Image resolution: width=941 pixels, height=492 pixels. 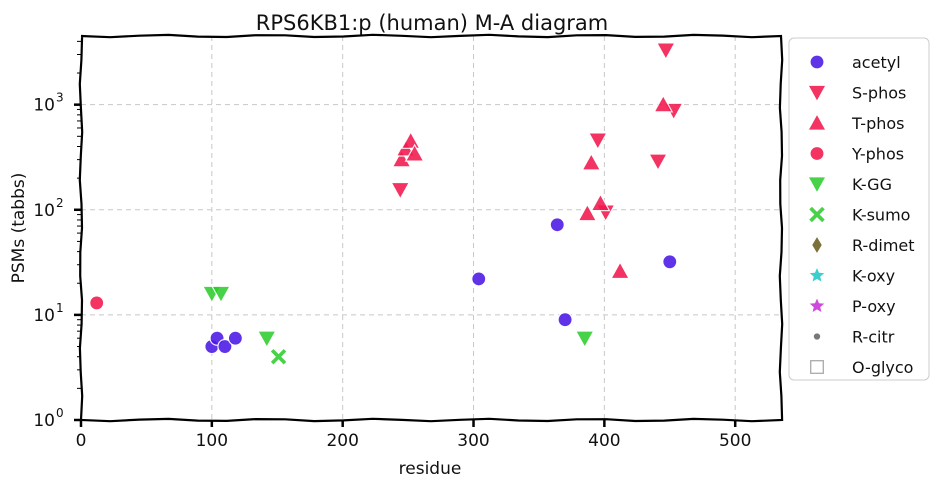 What do you see at coordinates (817, 336) in the screenshot?
I see `legend-marker-r-citr` at bounding box center [817, 336].